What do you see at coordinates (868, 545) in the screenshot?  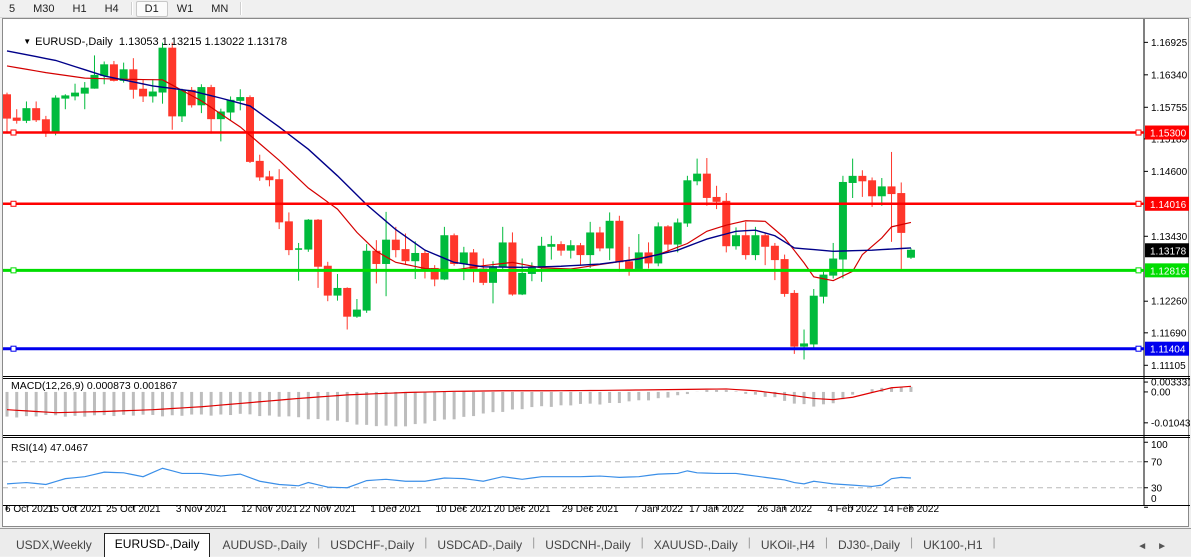 I see `tab-dj30-daily: DJ30-,Daily` at bounding box center [868, 545].